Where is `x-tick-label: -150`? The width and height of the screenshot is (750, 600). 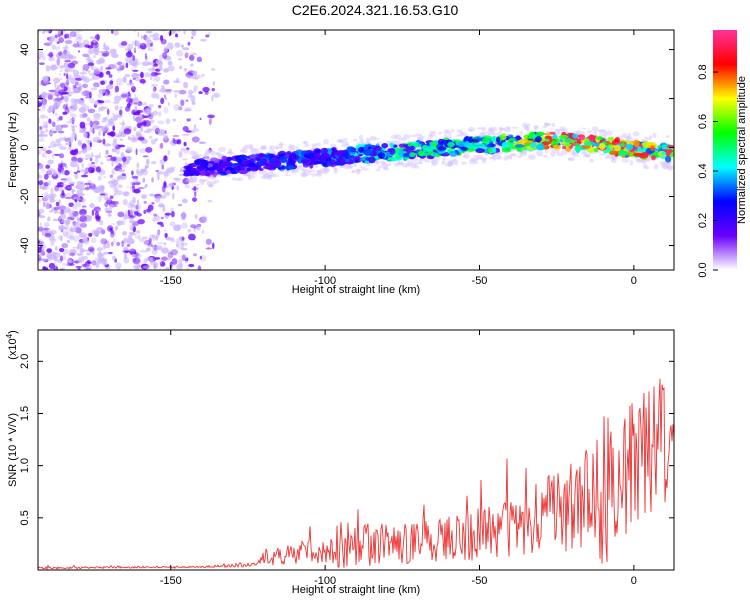 x-tick-label: -150 is located at coordinates (171, 581).